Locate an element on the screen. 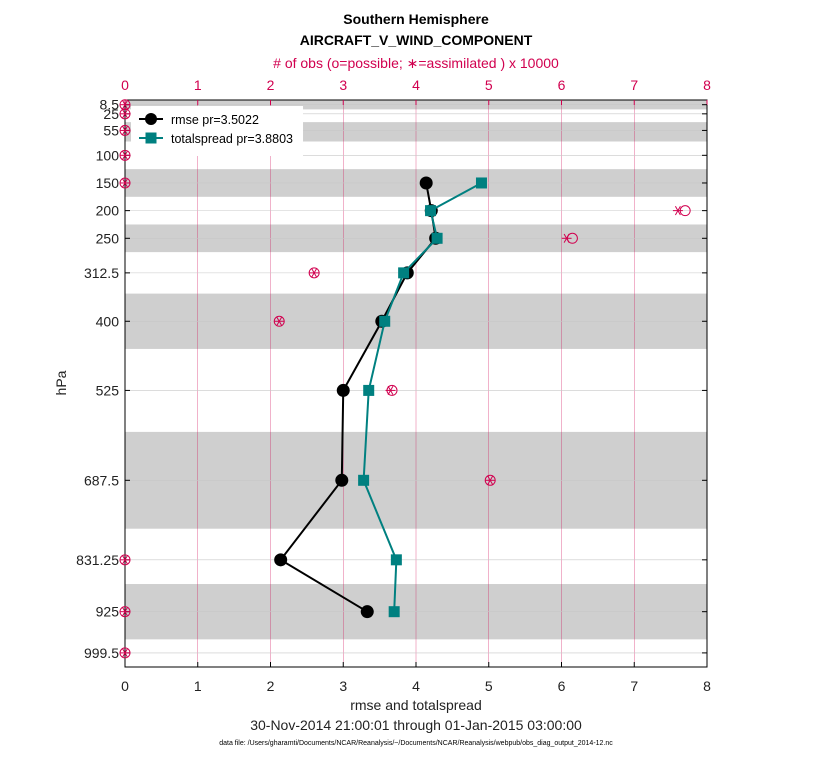  y-tick-label-10: 687.5 is located at coordinates (101, 480).